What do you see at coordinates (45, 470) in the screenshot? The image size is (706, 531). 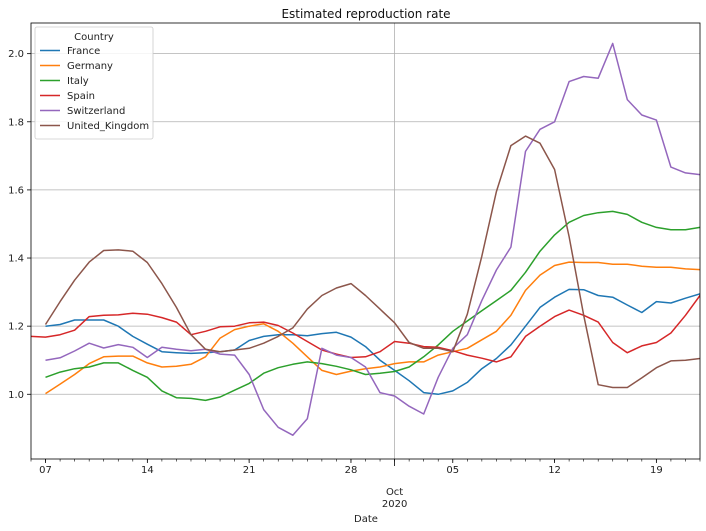 I see `x-tick-label: 07` at bounding box center [45, 470].